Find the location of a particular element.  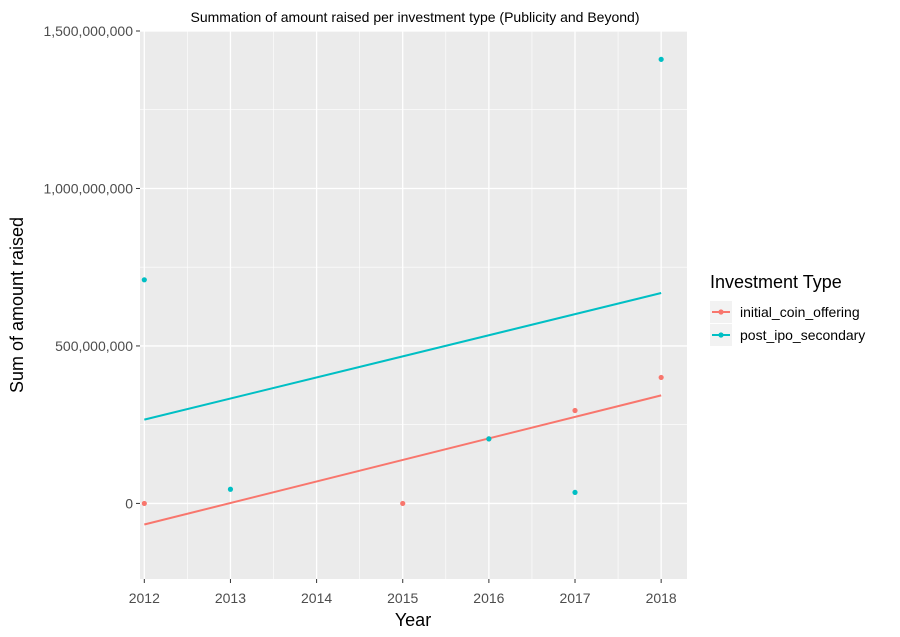

x-axis-title: Year is located at coordinates (413, 620).